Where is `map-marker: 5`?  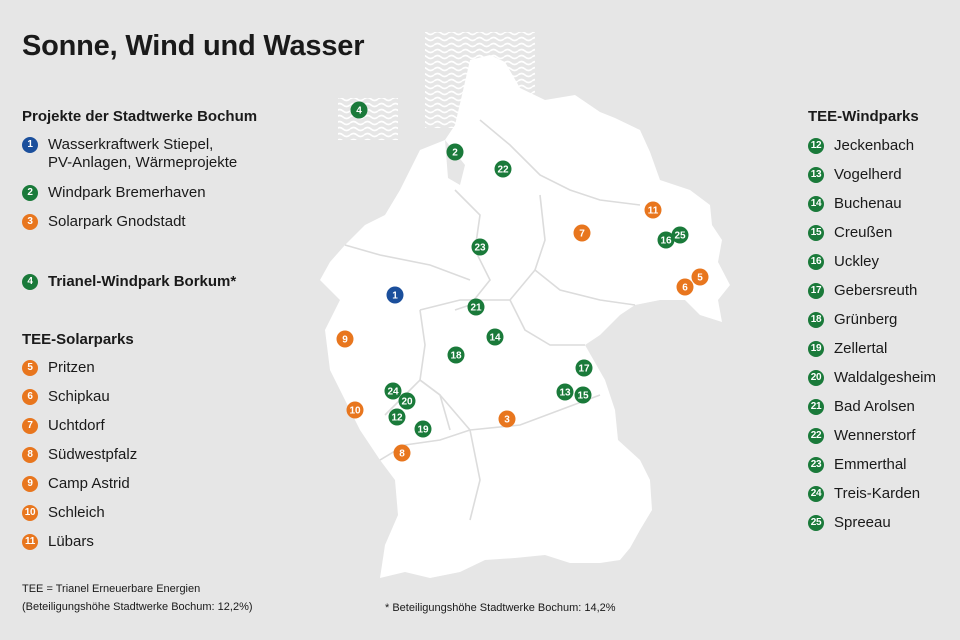
map-marker: 5 is located at coordinates (700, 277).